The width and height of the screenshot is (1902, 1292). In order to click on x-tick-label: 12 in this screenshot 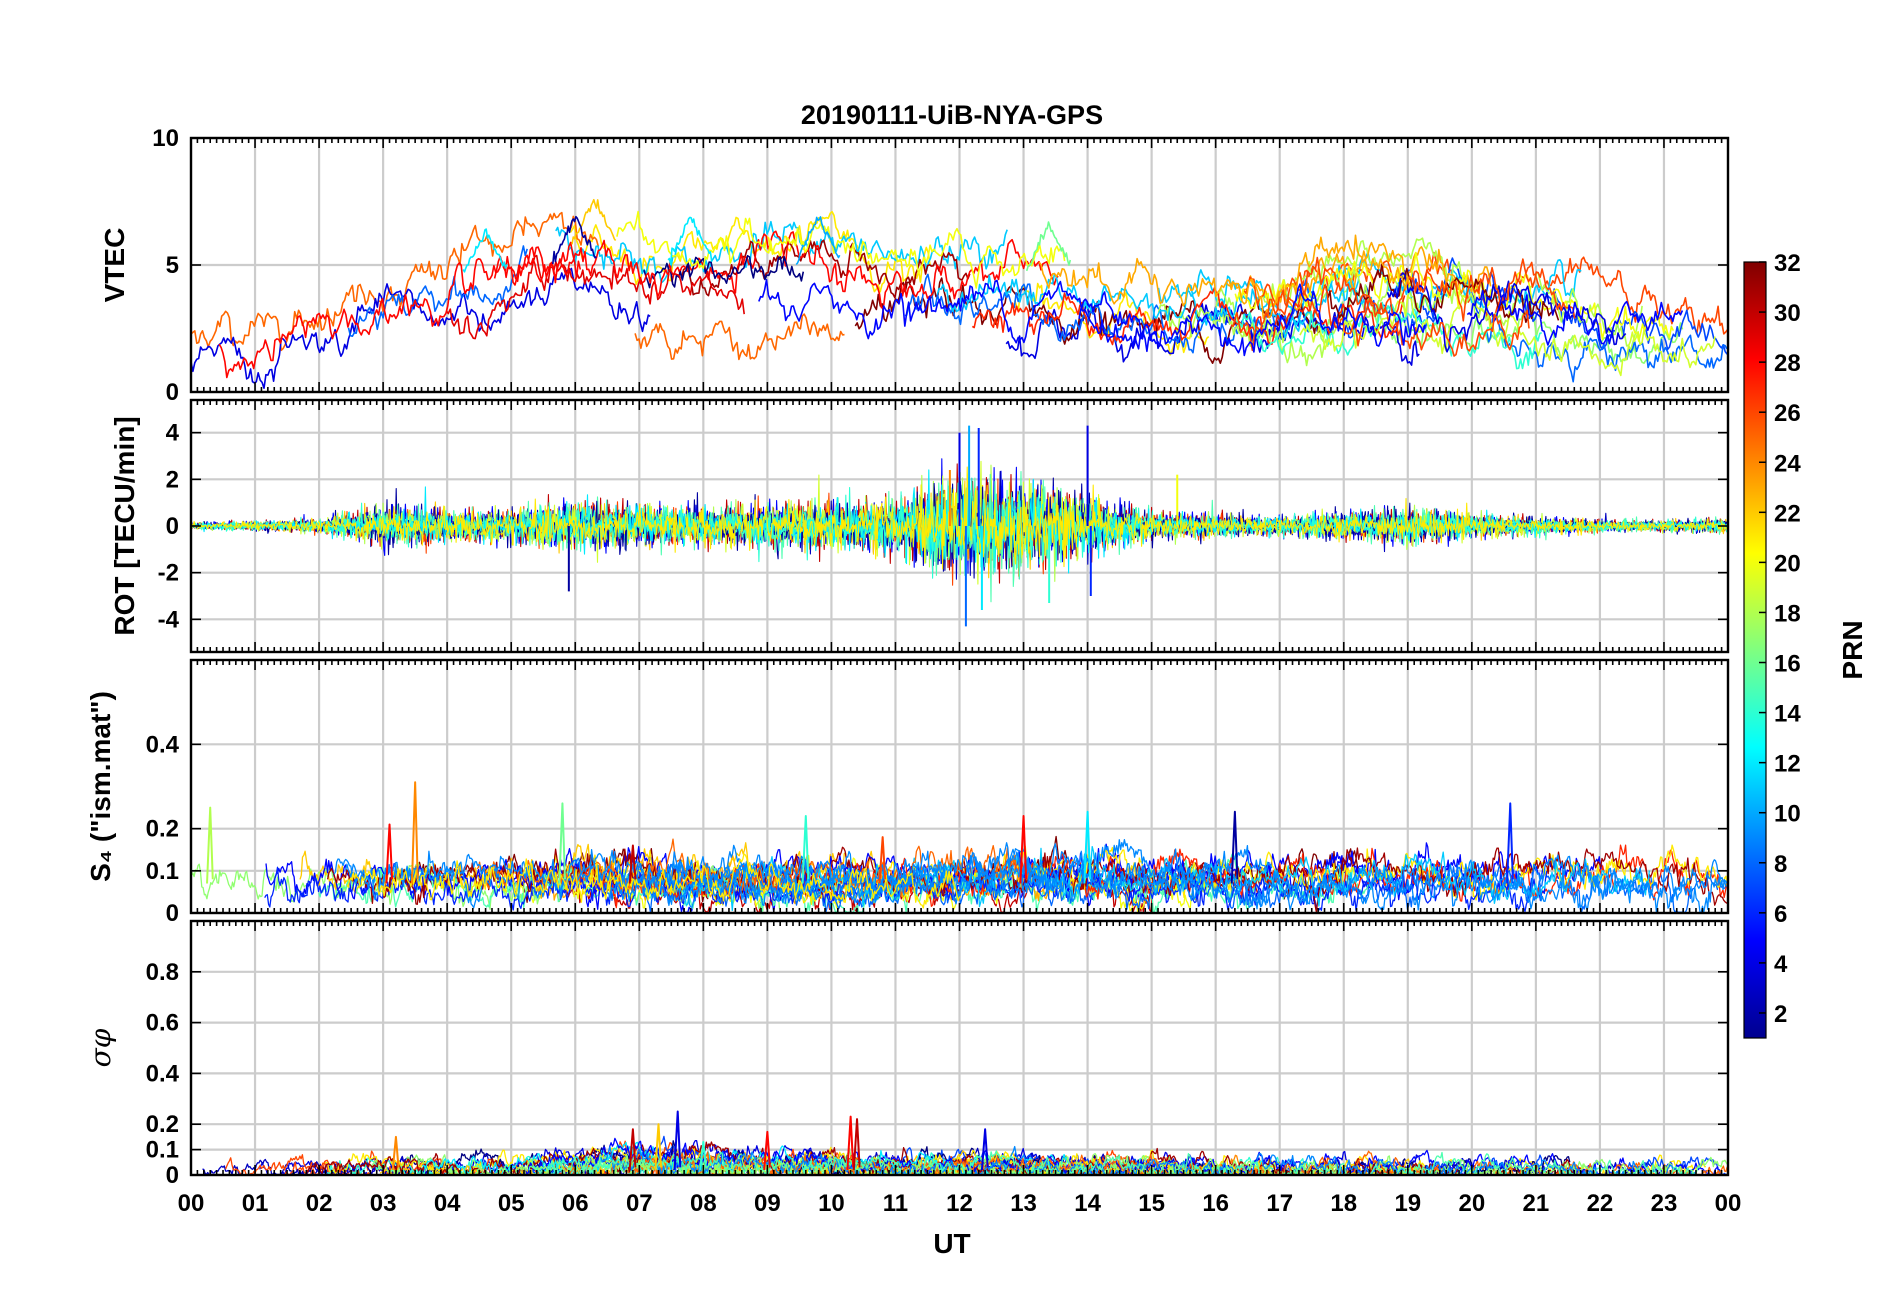, I will do `click(959, 1203)`.